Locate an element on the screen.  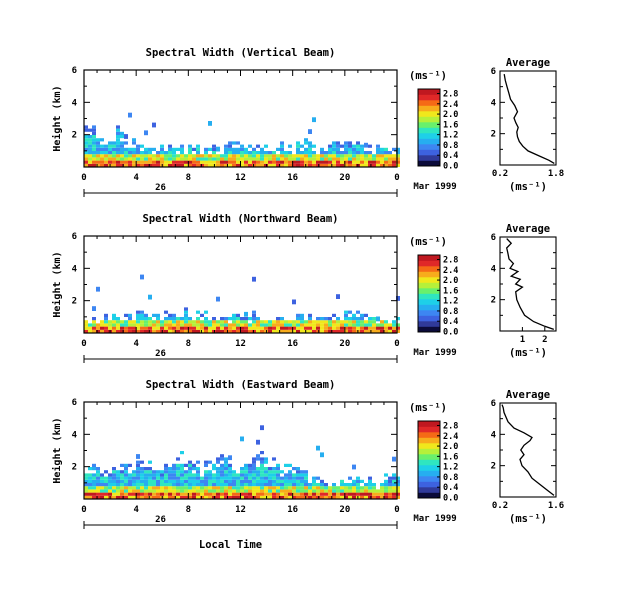
panel-title: Spectral Width (Northward Beam) is located at coordinates (241, 219).